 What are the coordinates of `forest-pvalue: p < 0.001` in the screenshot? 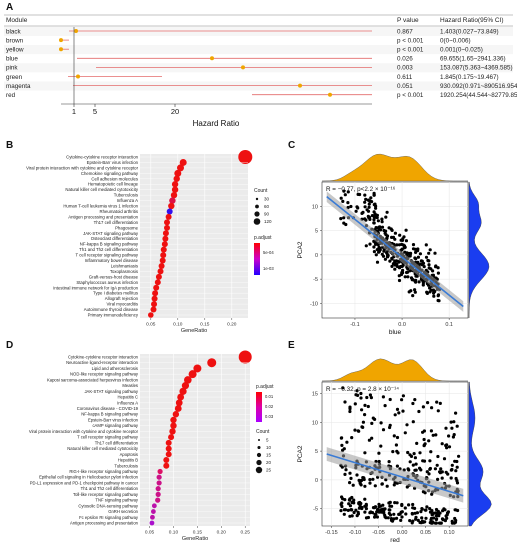 It's located at (410, 50).